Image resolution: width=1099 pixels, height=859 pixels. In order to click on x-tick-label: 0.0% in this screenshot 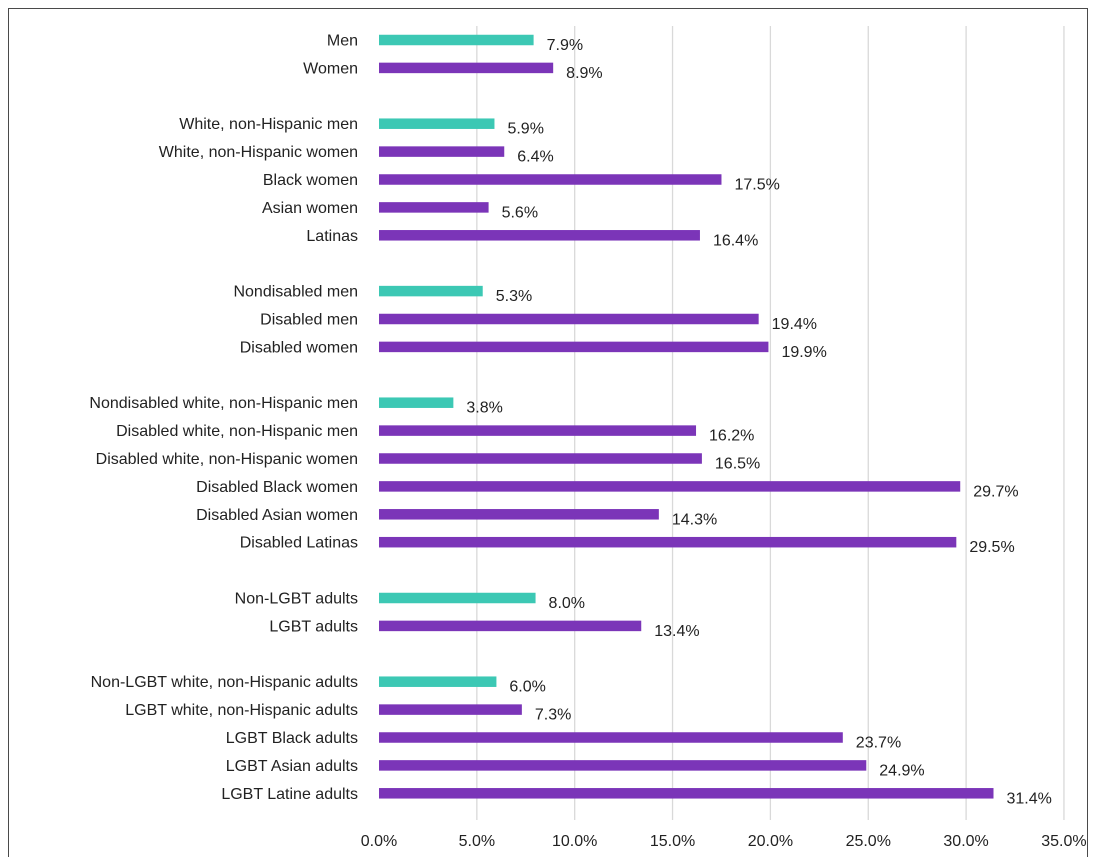, I will do `click(379, 841)`.